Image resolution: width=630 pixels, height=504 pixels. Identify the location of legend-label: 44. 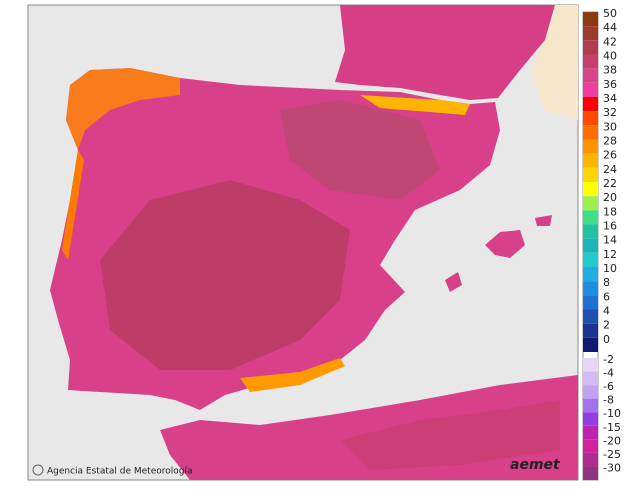
(610, 27).